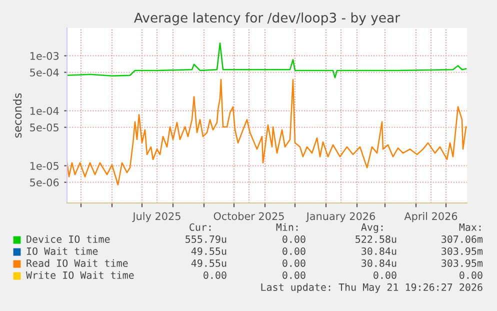  I want to click on y-tick-label: 5e-04, so click(44, 72).